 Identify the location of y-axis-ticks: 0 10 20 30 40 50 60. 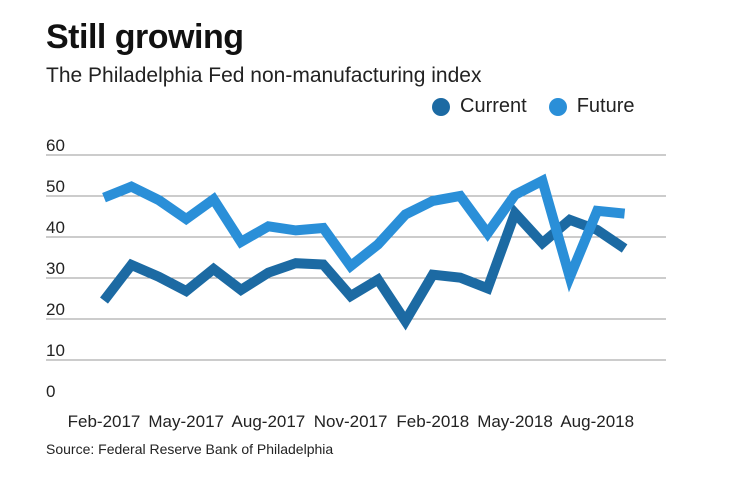
(55, 268).